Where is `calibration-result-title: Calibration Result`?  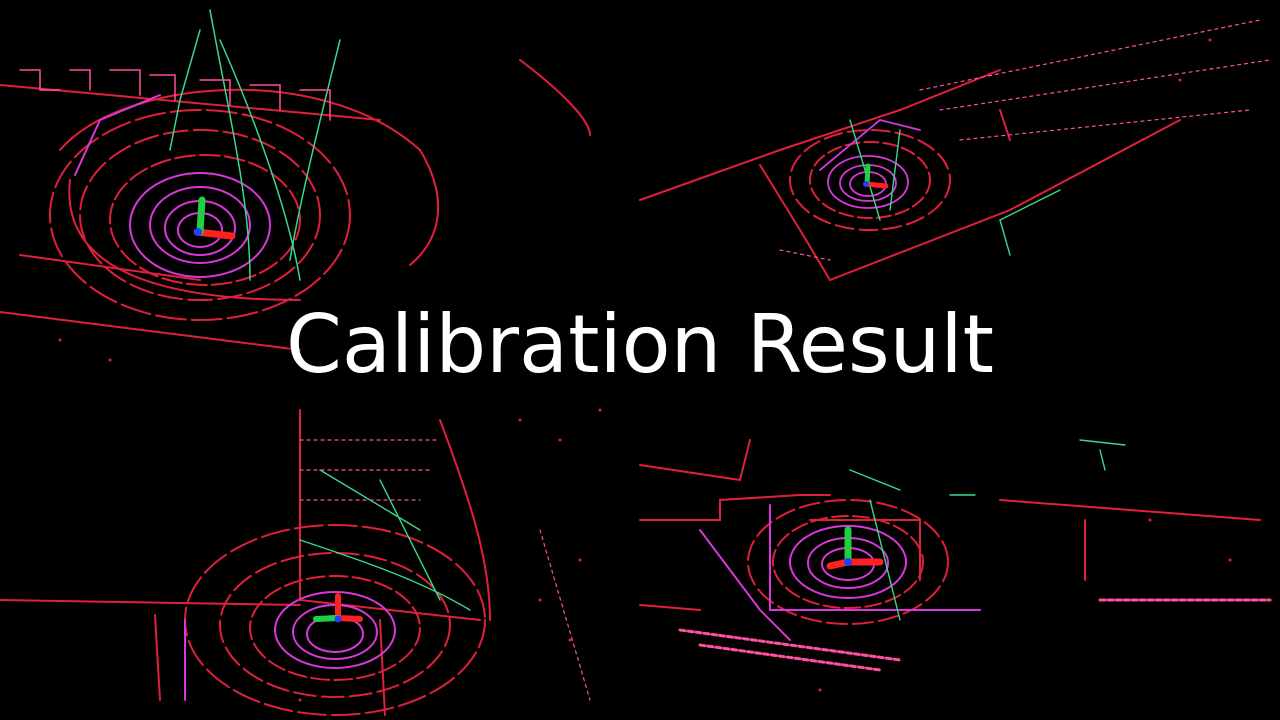
calibration-result-title: Calibration Result is located at coordinates (640, 344).